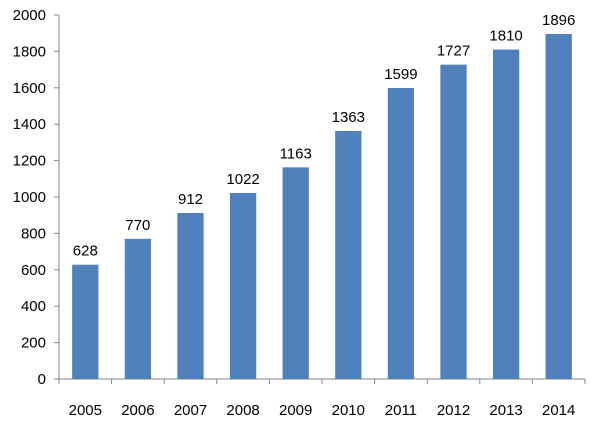 The image size is (600, 425). What do you see at coordinates (322, 398) in the screenshot?
I see `x-axis: 2005 2006 2007 2008 2009 2010 2011 2012 2013 2014` at bounding box center [322, 398].